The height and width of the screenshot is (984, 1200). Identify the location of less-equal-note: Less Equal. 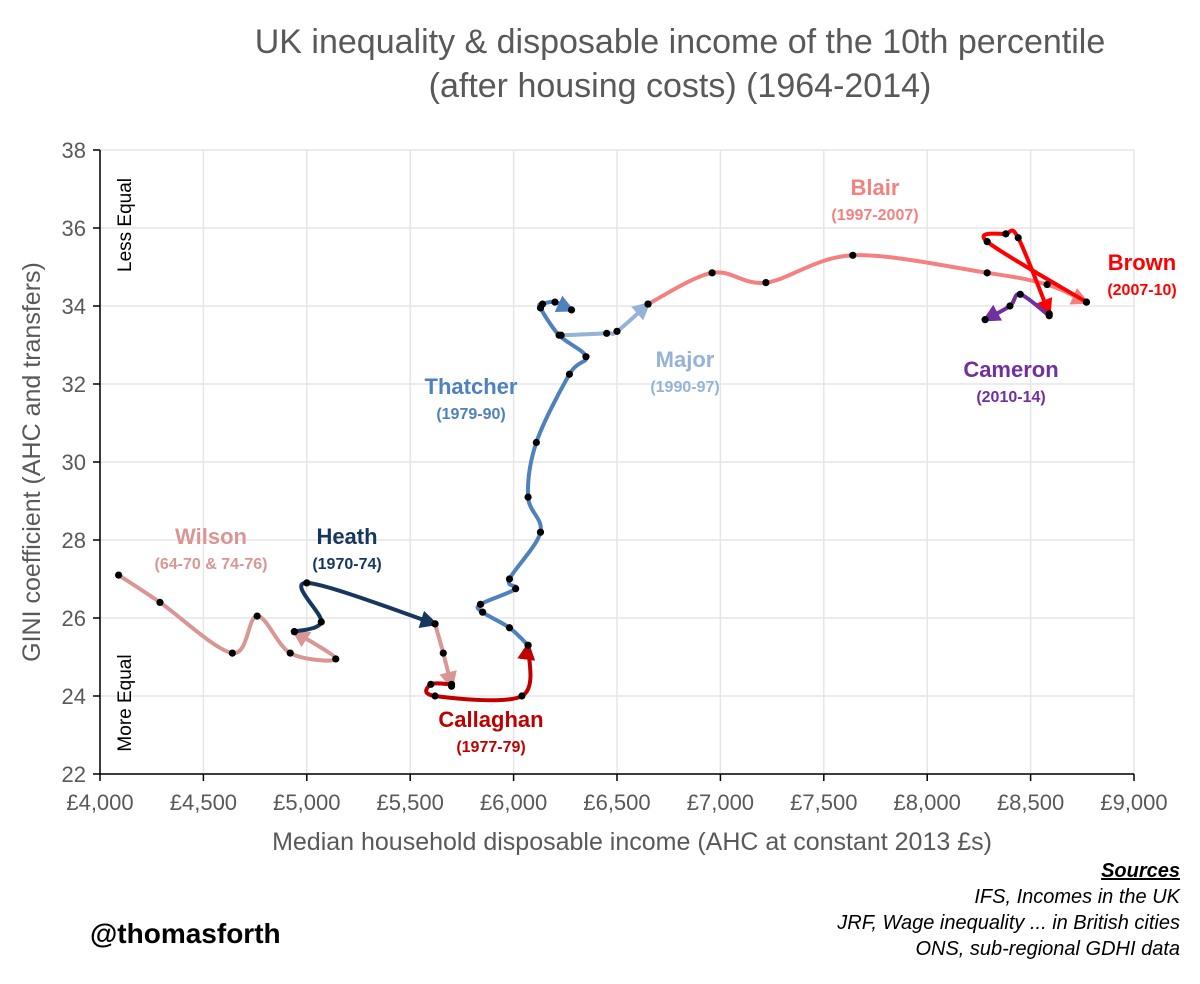
(125, 225).